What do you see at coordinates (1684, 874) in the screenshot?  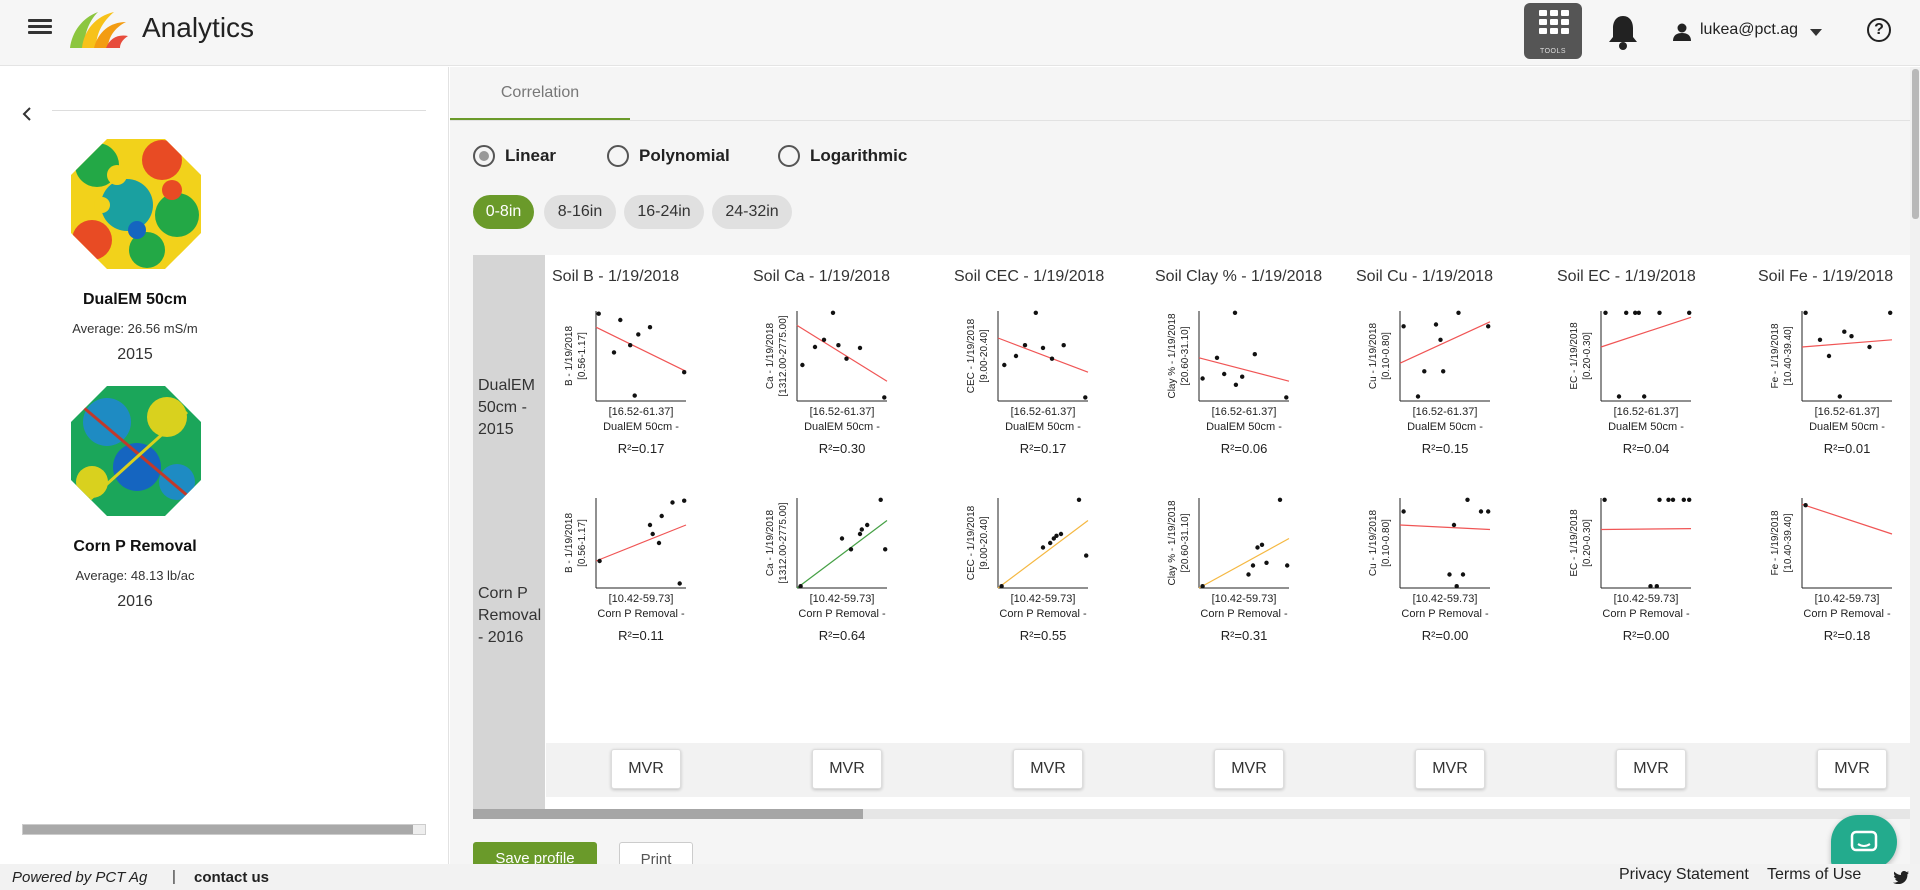 I see `privacy-statement-link: Privacy Statement` at bounding box center [1684, 874].